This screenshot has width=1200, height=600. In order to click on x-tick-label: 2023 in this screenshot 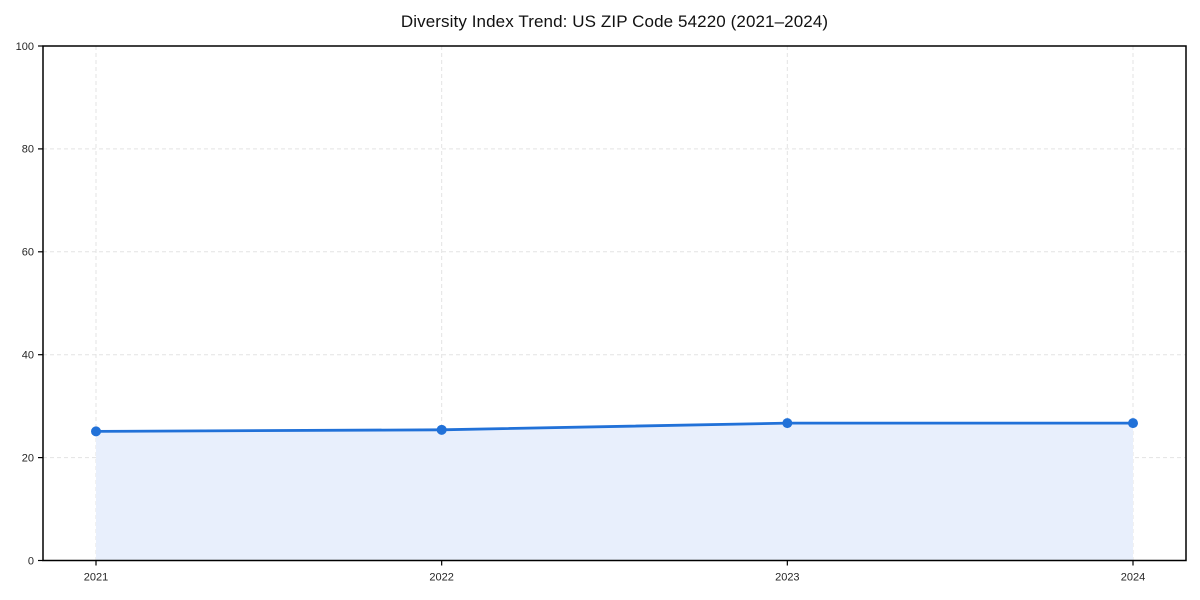, I will do `click(787, 578)`.